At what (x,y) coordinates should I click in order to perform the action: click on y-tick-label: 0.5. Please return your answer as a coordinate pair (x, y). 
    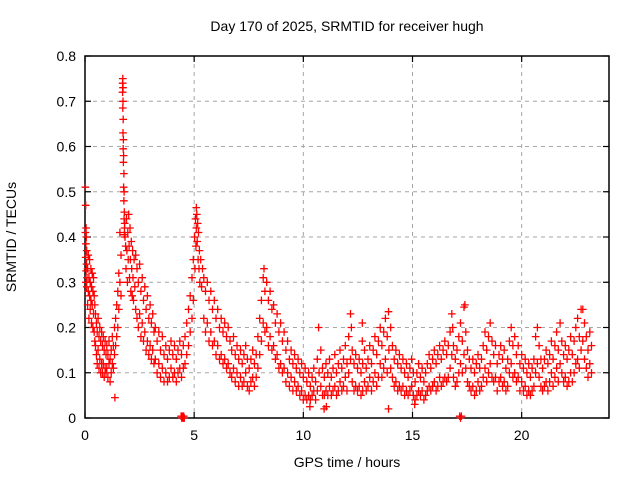
    Looking at the image, I should click on (67, 192).